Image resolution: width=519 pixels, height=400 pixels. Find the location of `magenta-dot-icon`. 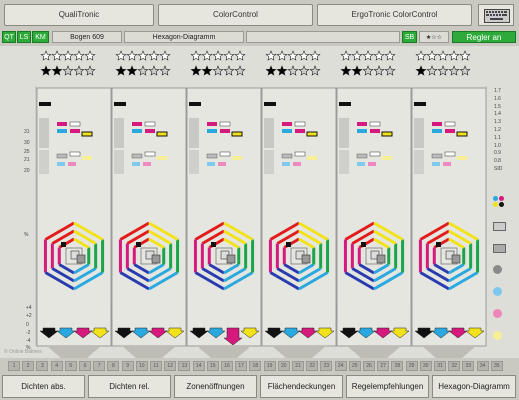

magenta-dot-icon is located at coordinates (497, 313).